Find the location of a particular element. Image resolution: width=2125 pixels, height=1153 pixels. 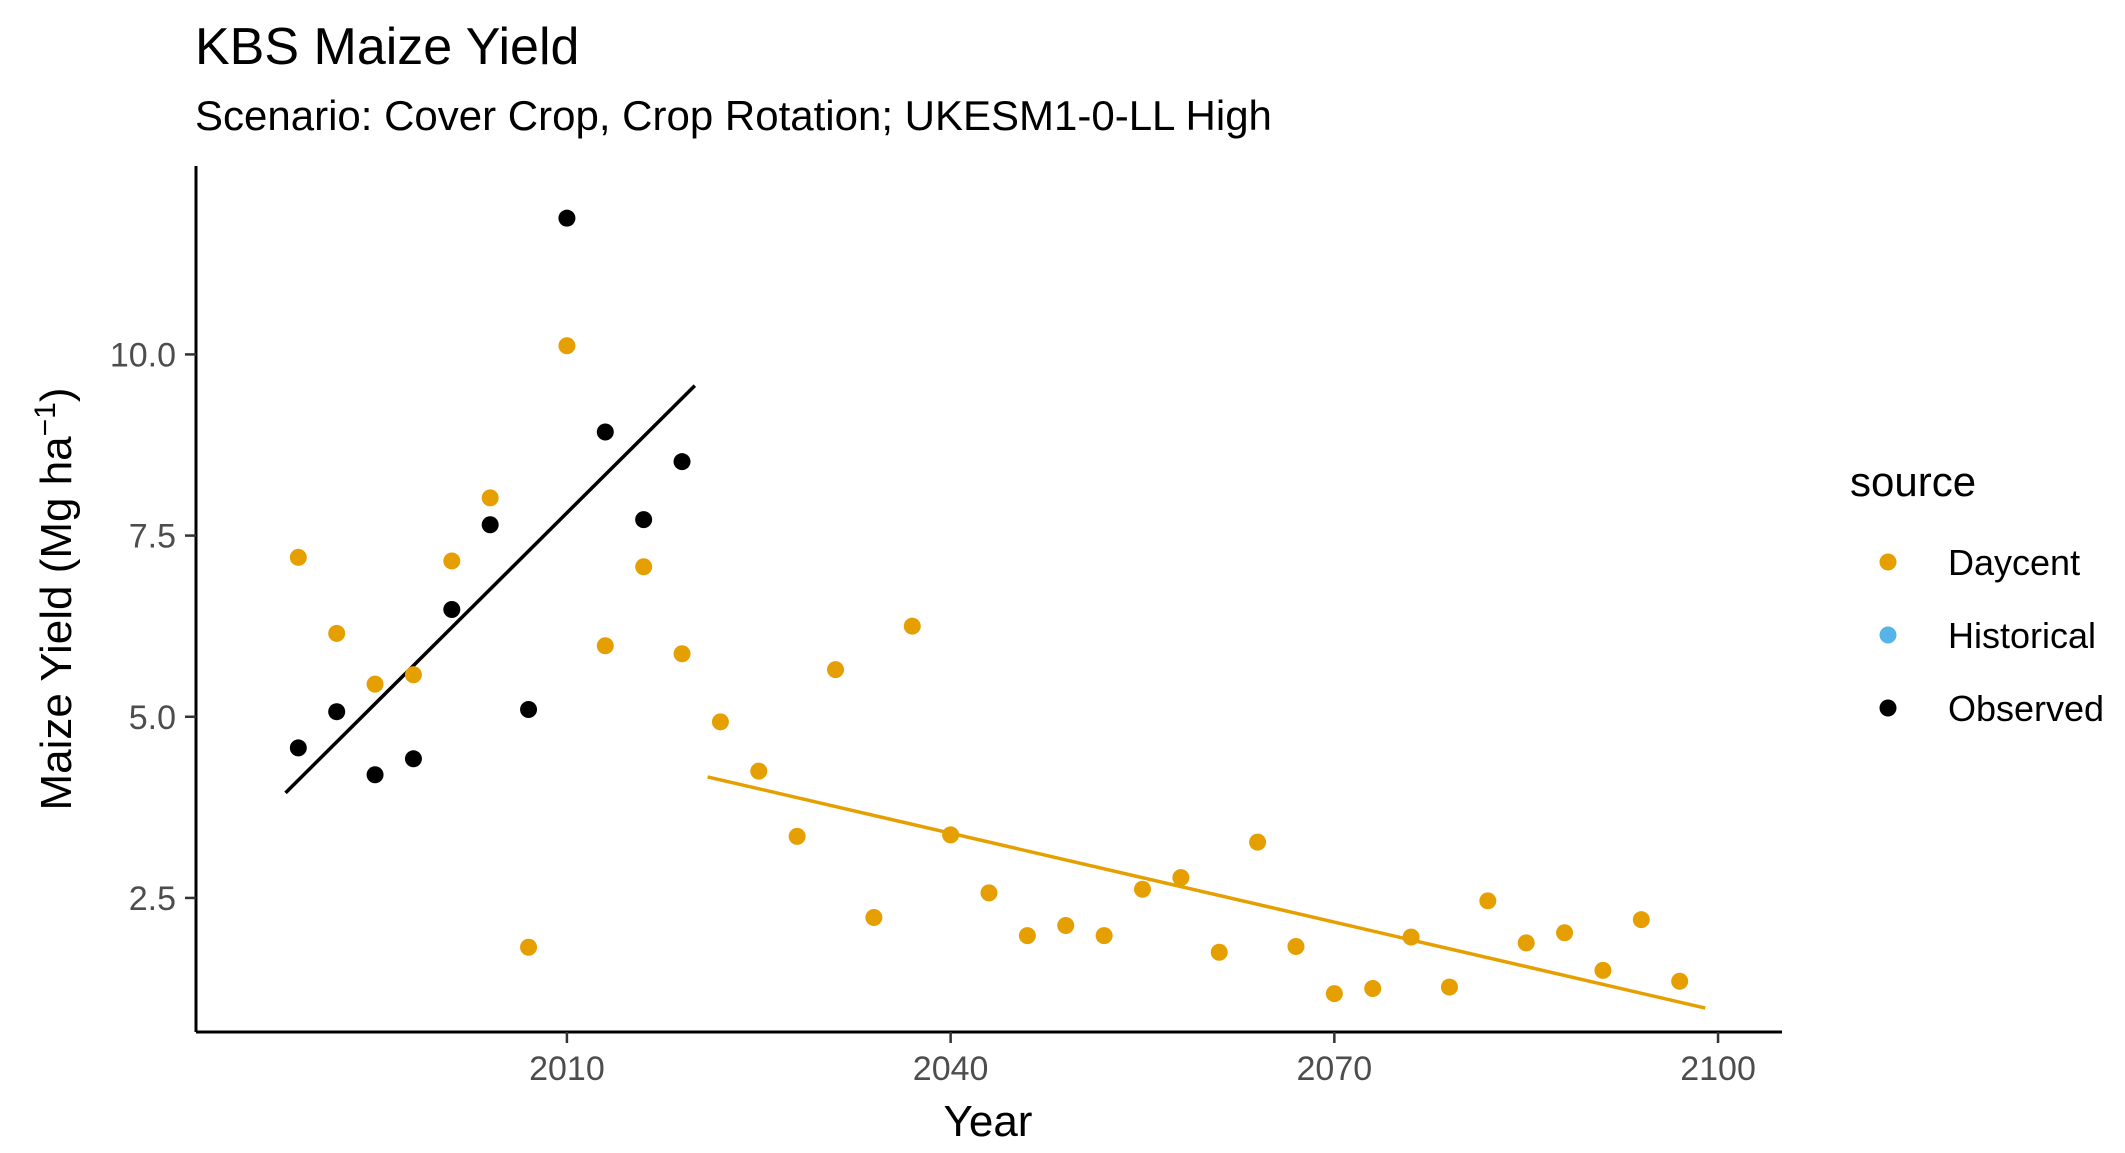

y-tick-label: 5.0 is located at coordinates (152, 718).